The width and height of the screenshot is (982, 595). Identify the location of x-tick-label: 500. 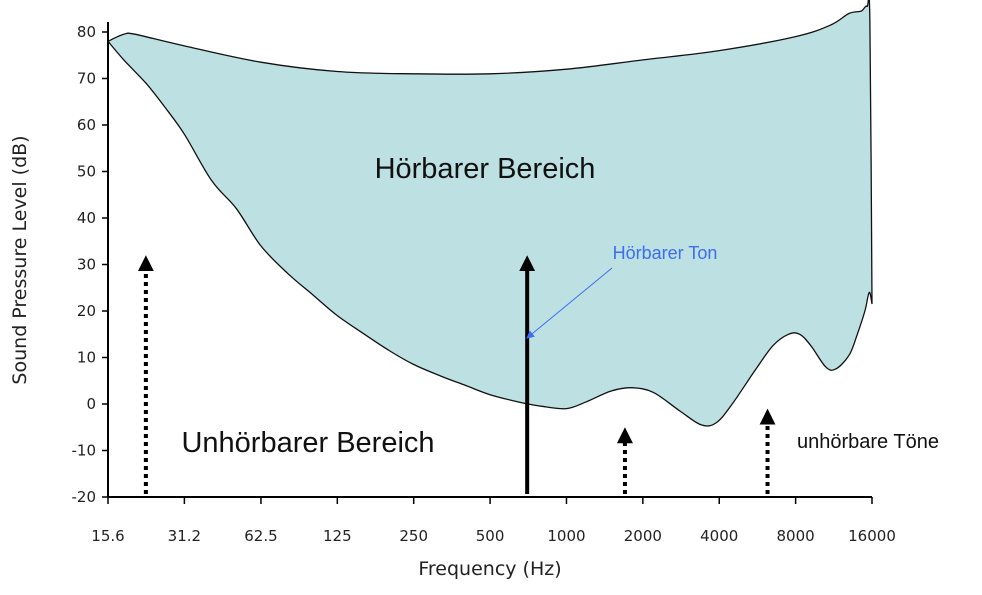
(490, 536).